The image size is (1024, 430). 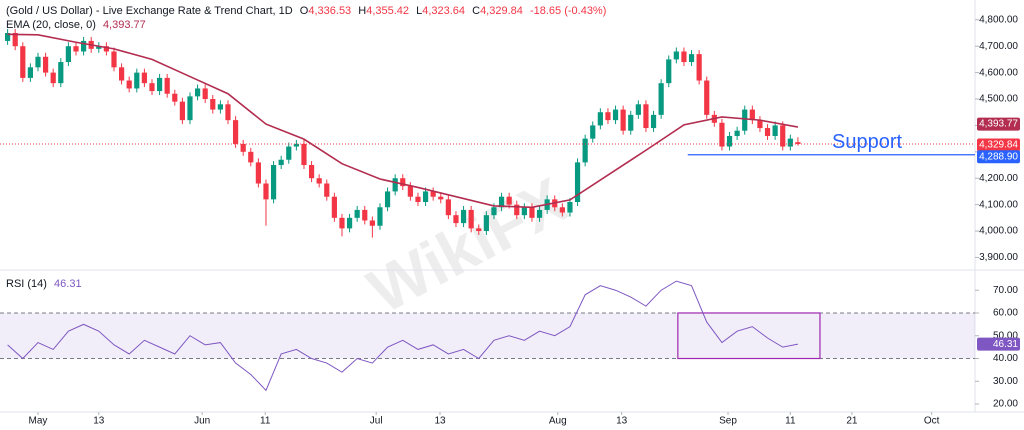 I want to click on ohlc-label: C, so click(x=476, y=11).